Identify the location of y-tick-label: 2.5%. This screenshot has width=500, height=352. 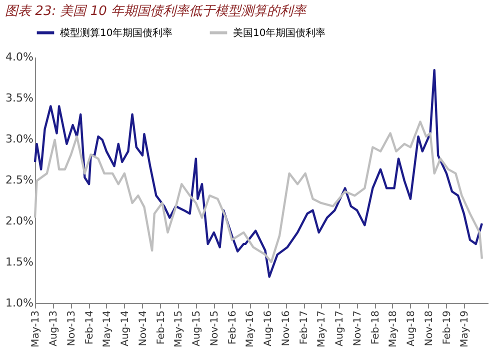
(20, 180).